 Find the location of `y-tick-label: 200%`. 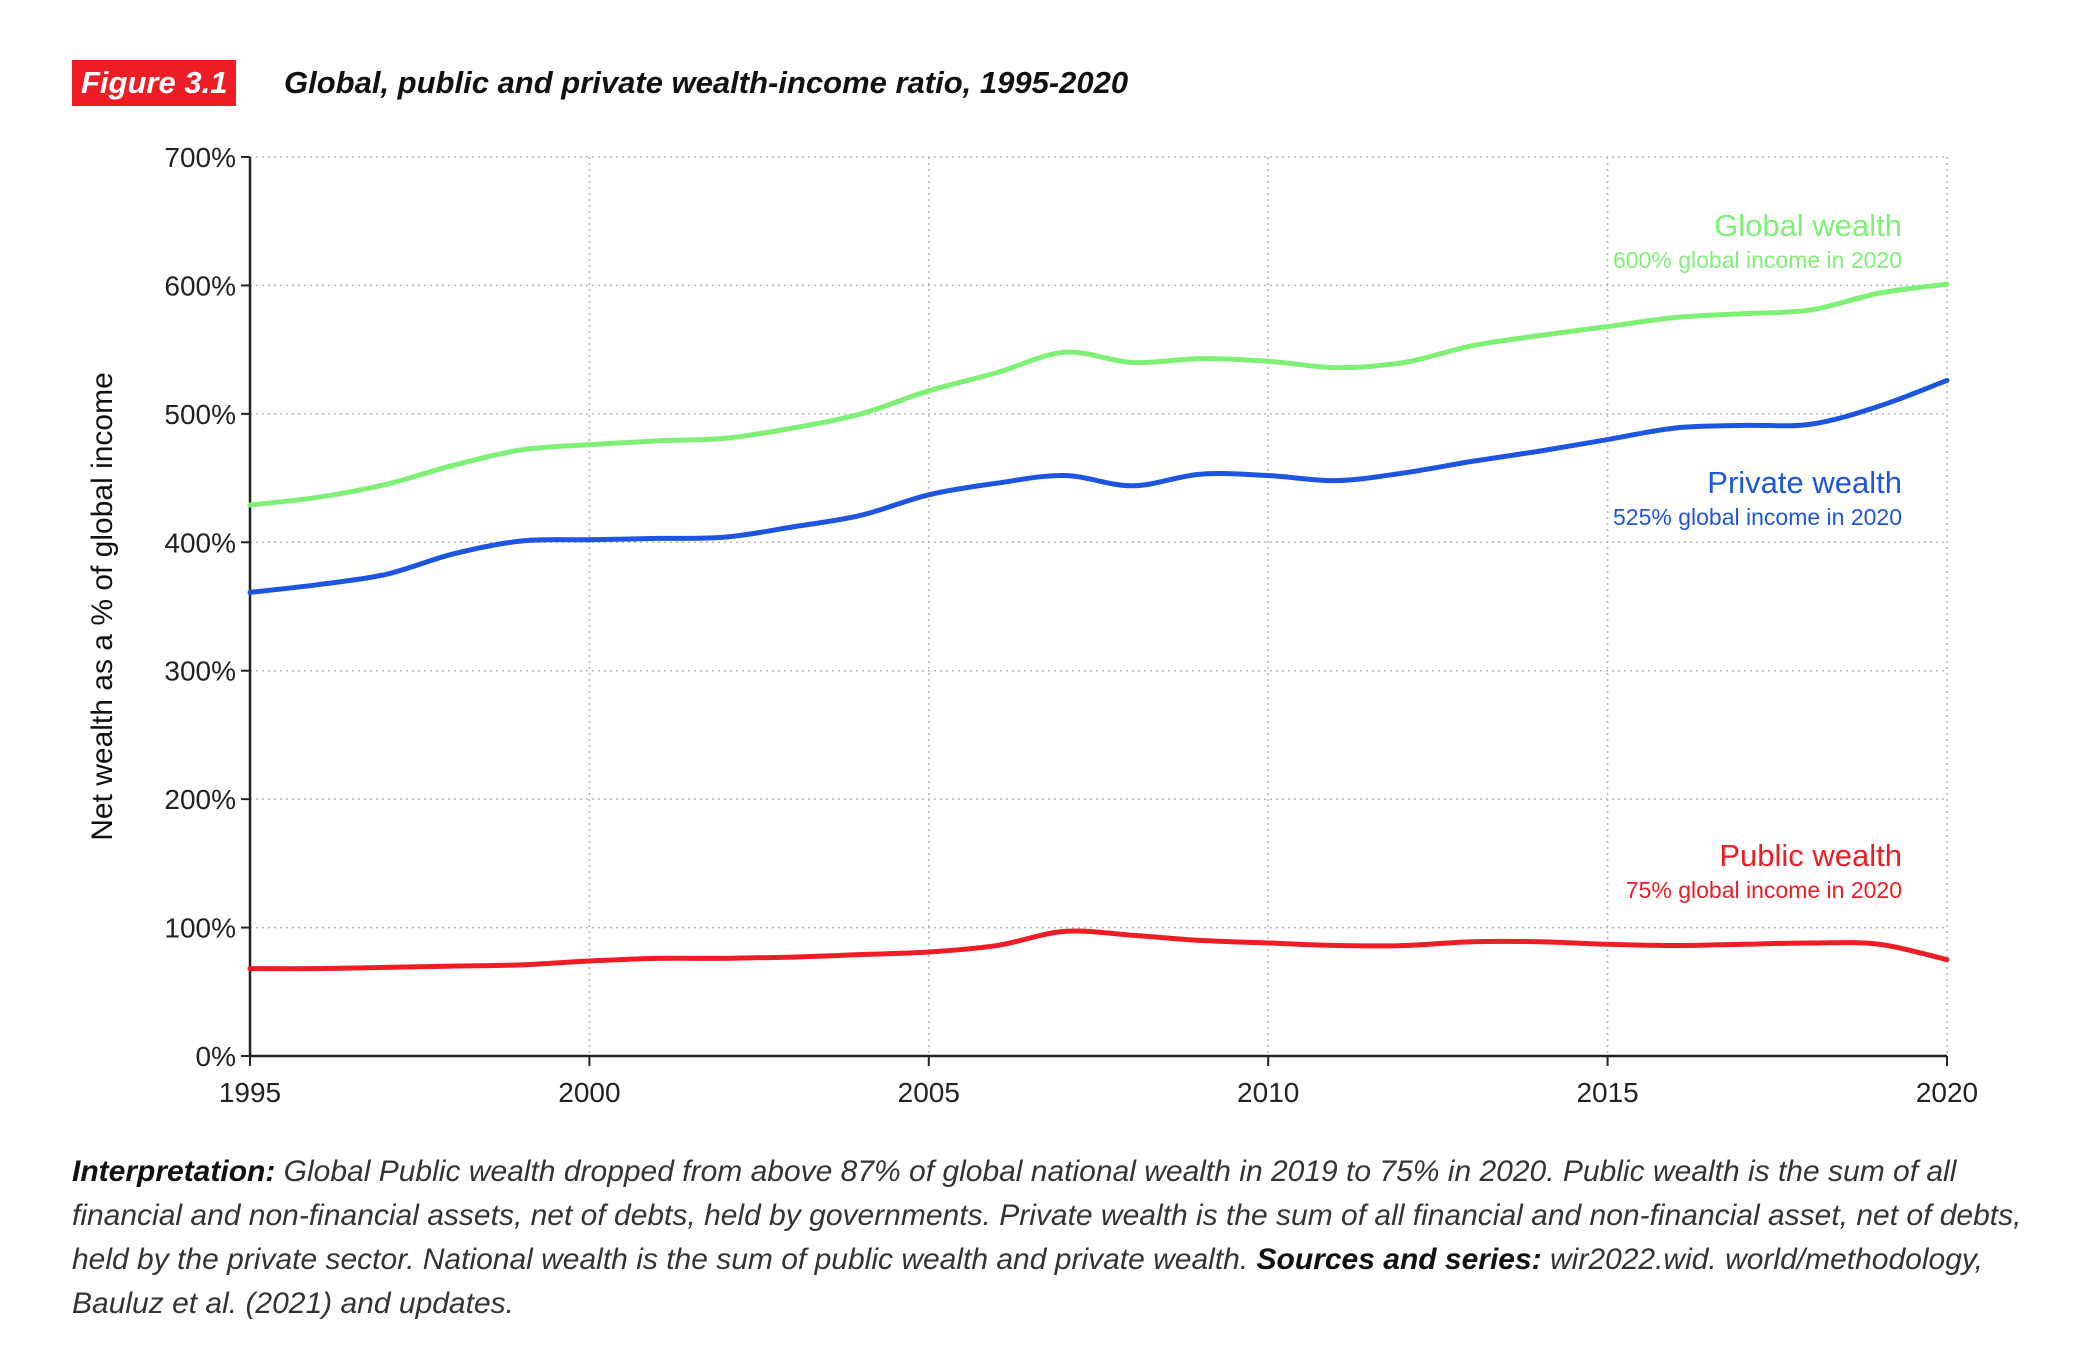

y-tick-label: 200% is located at coordinates (200, 799).